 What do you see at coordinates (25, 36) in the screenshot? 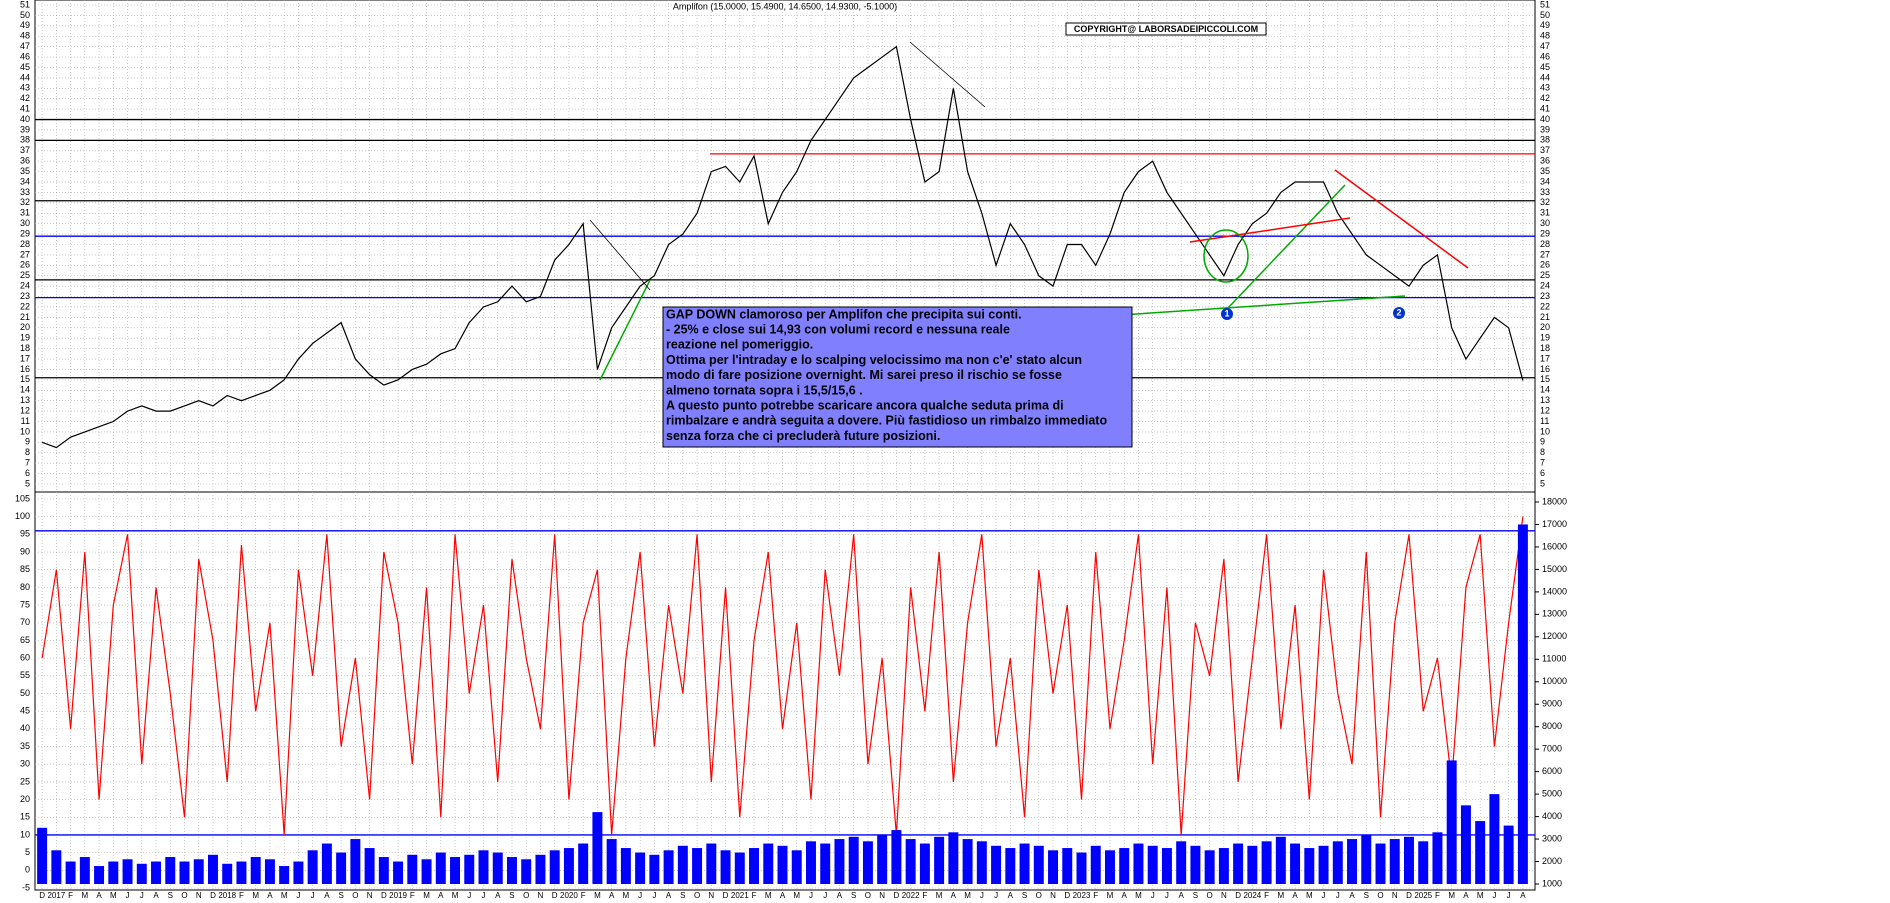
I see `y-tick-label: 48` at bounding box center [25, 36].